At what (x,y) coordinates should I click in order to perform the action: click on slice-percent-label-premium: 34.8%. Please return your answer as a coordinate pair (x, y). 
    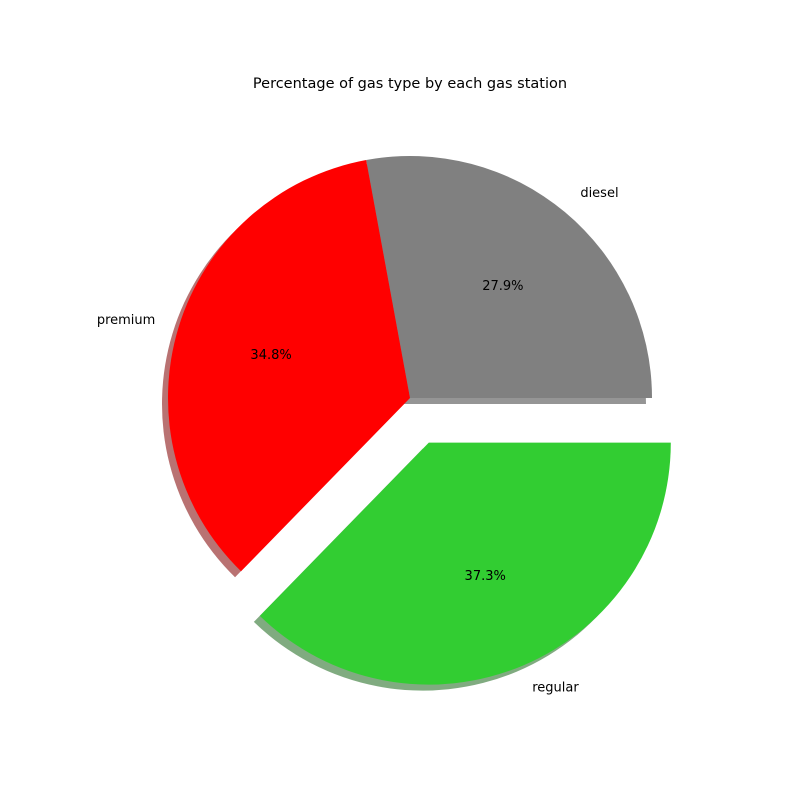
    Looking at the image, I should click on (270, 355).